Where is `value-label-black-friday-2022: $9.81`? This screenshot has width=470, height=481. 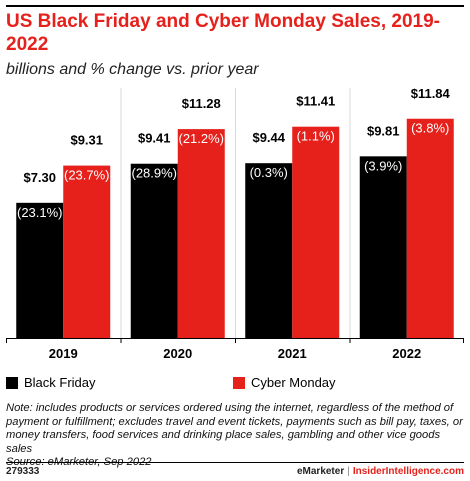
value-label-black-friday-2022: $9.81 is located at coordinates (383, 130).